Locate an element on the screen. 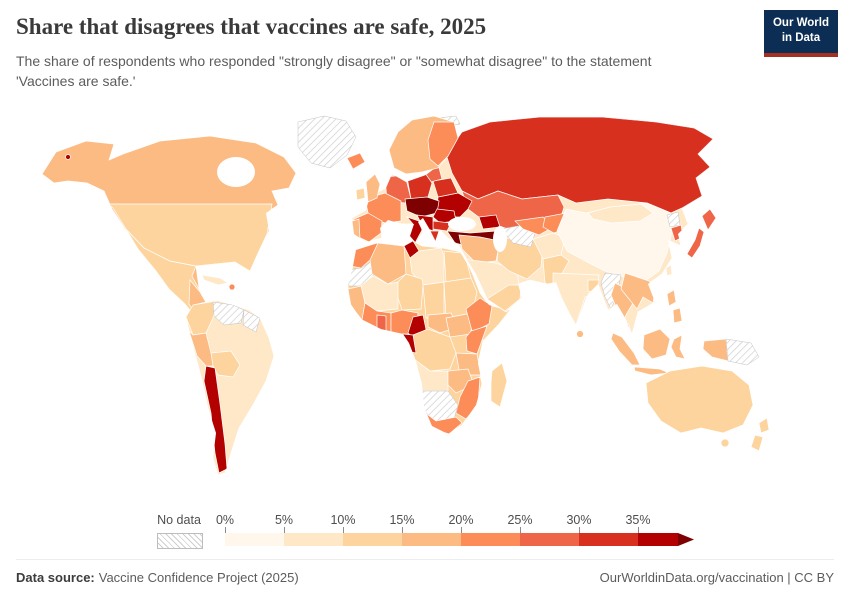  legend-tick-25: 25% is located at coordinates (520, 520).